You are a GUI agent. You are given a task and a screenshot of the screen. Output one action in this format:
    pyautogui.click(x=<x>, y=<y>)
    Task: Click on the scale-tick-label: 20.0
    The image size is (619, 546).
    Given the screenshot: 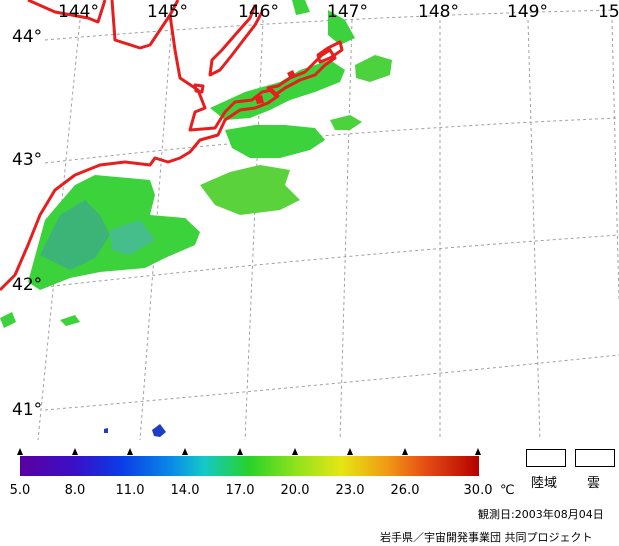 What is the action you would take?
    pyautogui.click(x=295, y=490)
    